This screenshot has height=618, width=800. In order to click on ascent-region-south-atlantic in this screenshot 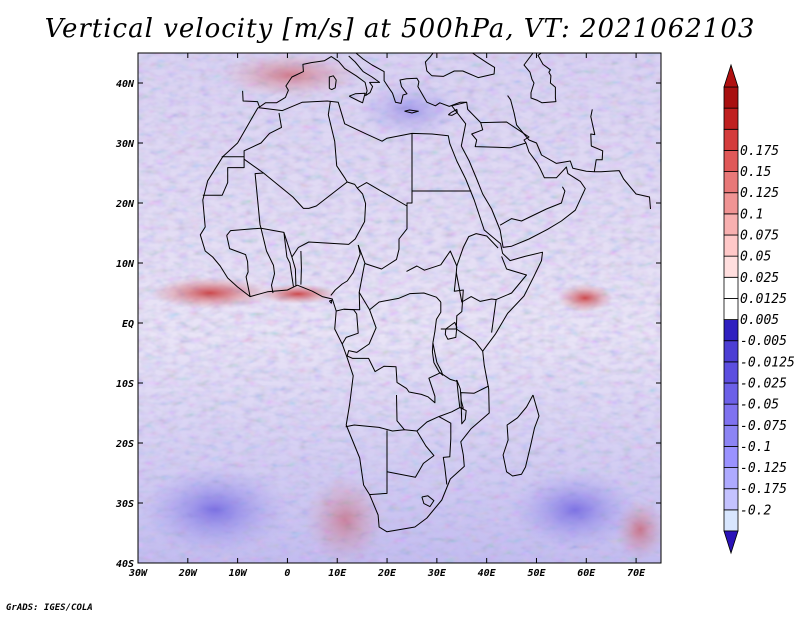, I will do `click(345, 519)`.